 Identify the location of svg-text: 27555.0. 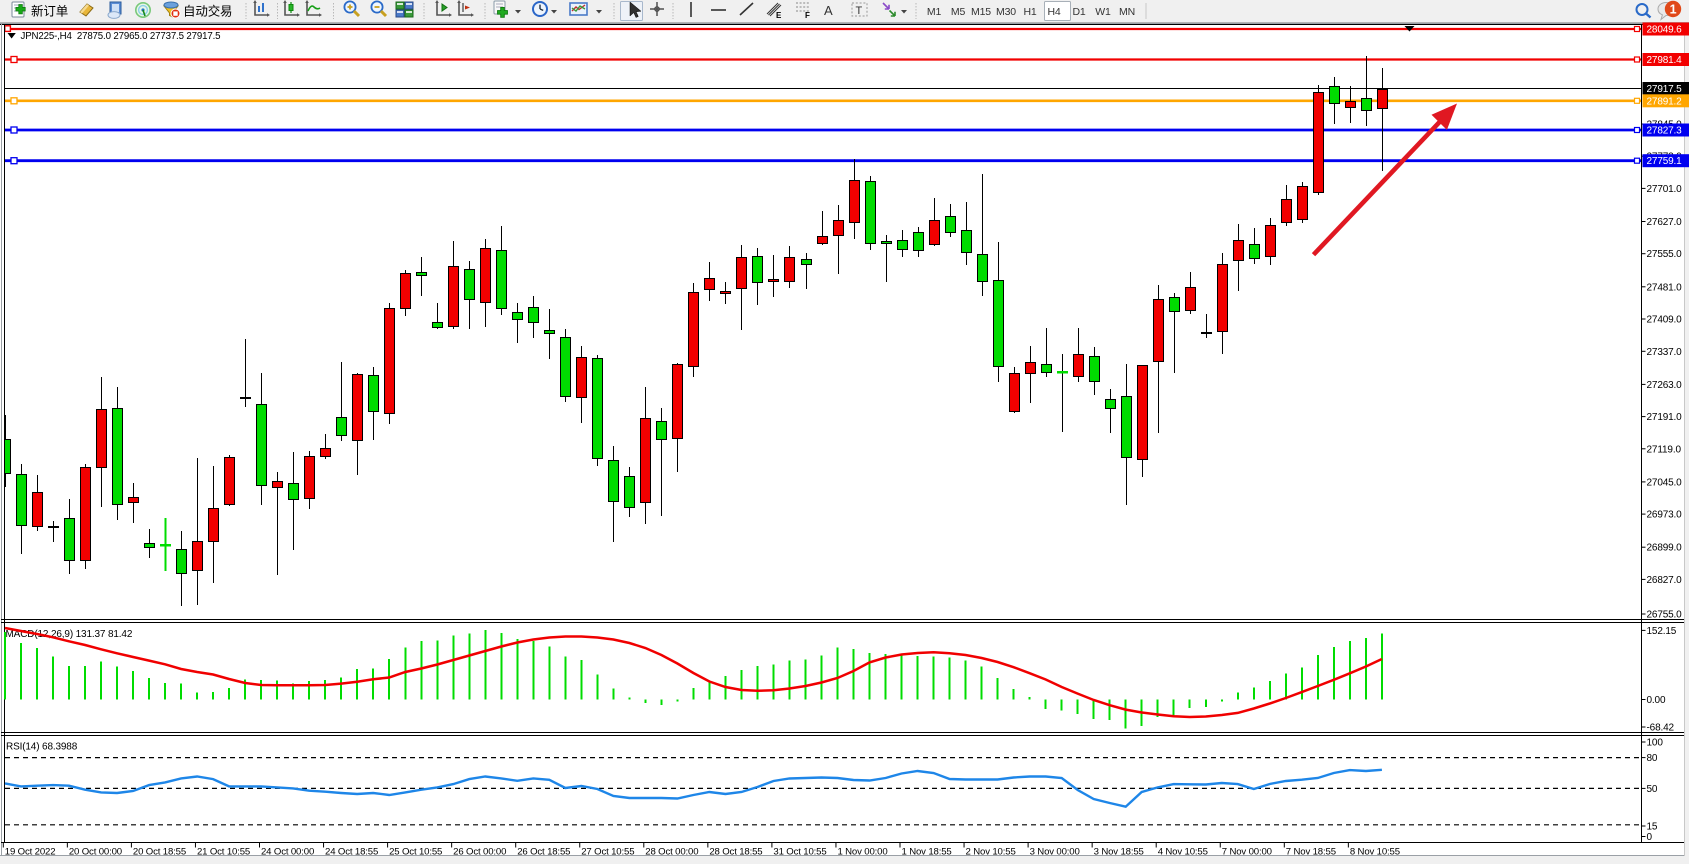
(1665, 254).